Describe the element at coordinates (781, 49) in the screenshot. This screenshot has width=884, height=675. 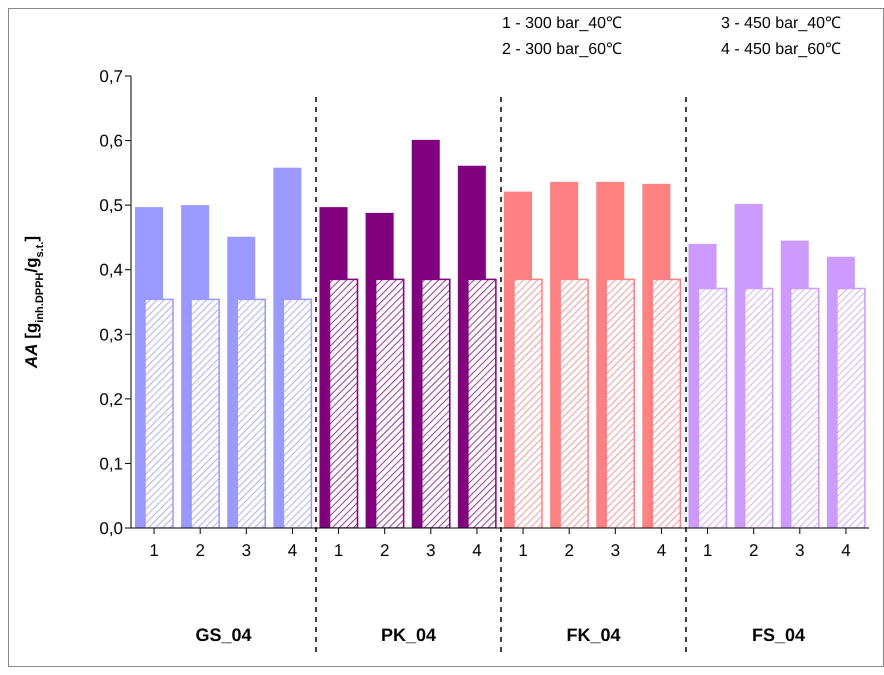
I see `text: 4 - 450 bar_60℃` at that location.